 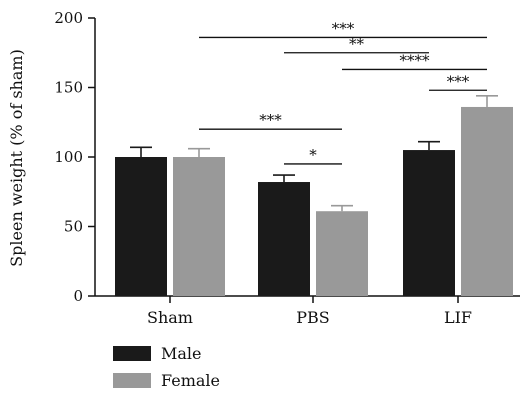 What do you see at coordinates (181, 353) in the screenshot?
I see `legend-label: Male` at bounding box center [181, 353].